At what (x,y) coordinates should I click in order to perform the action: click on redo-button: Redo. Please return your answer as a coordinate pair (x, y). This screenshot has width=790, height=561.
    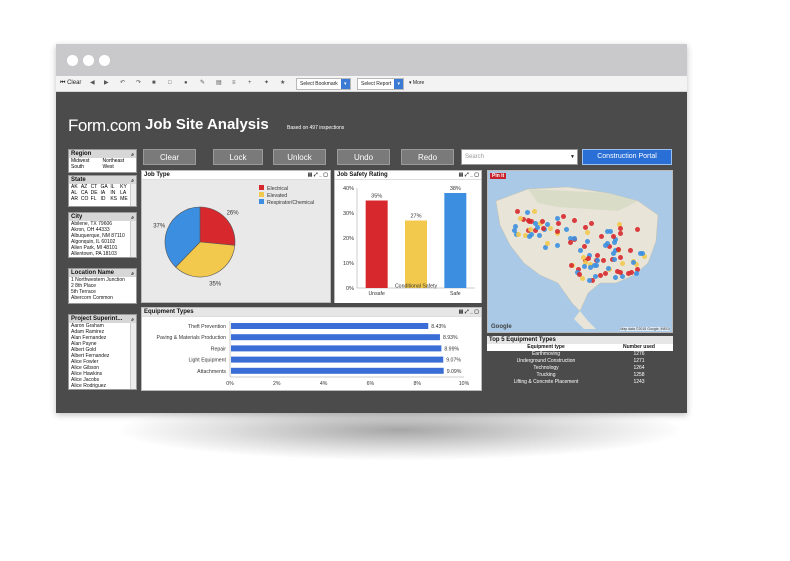
    Looking at the image, I should click on (427, 157).